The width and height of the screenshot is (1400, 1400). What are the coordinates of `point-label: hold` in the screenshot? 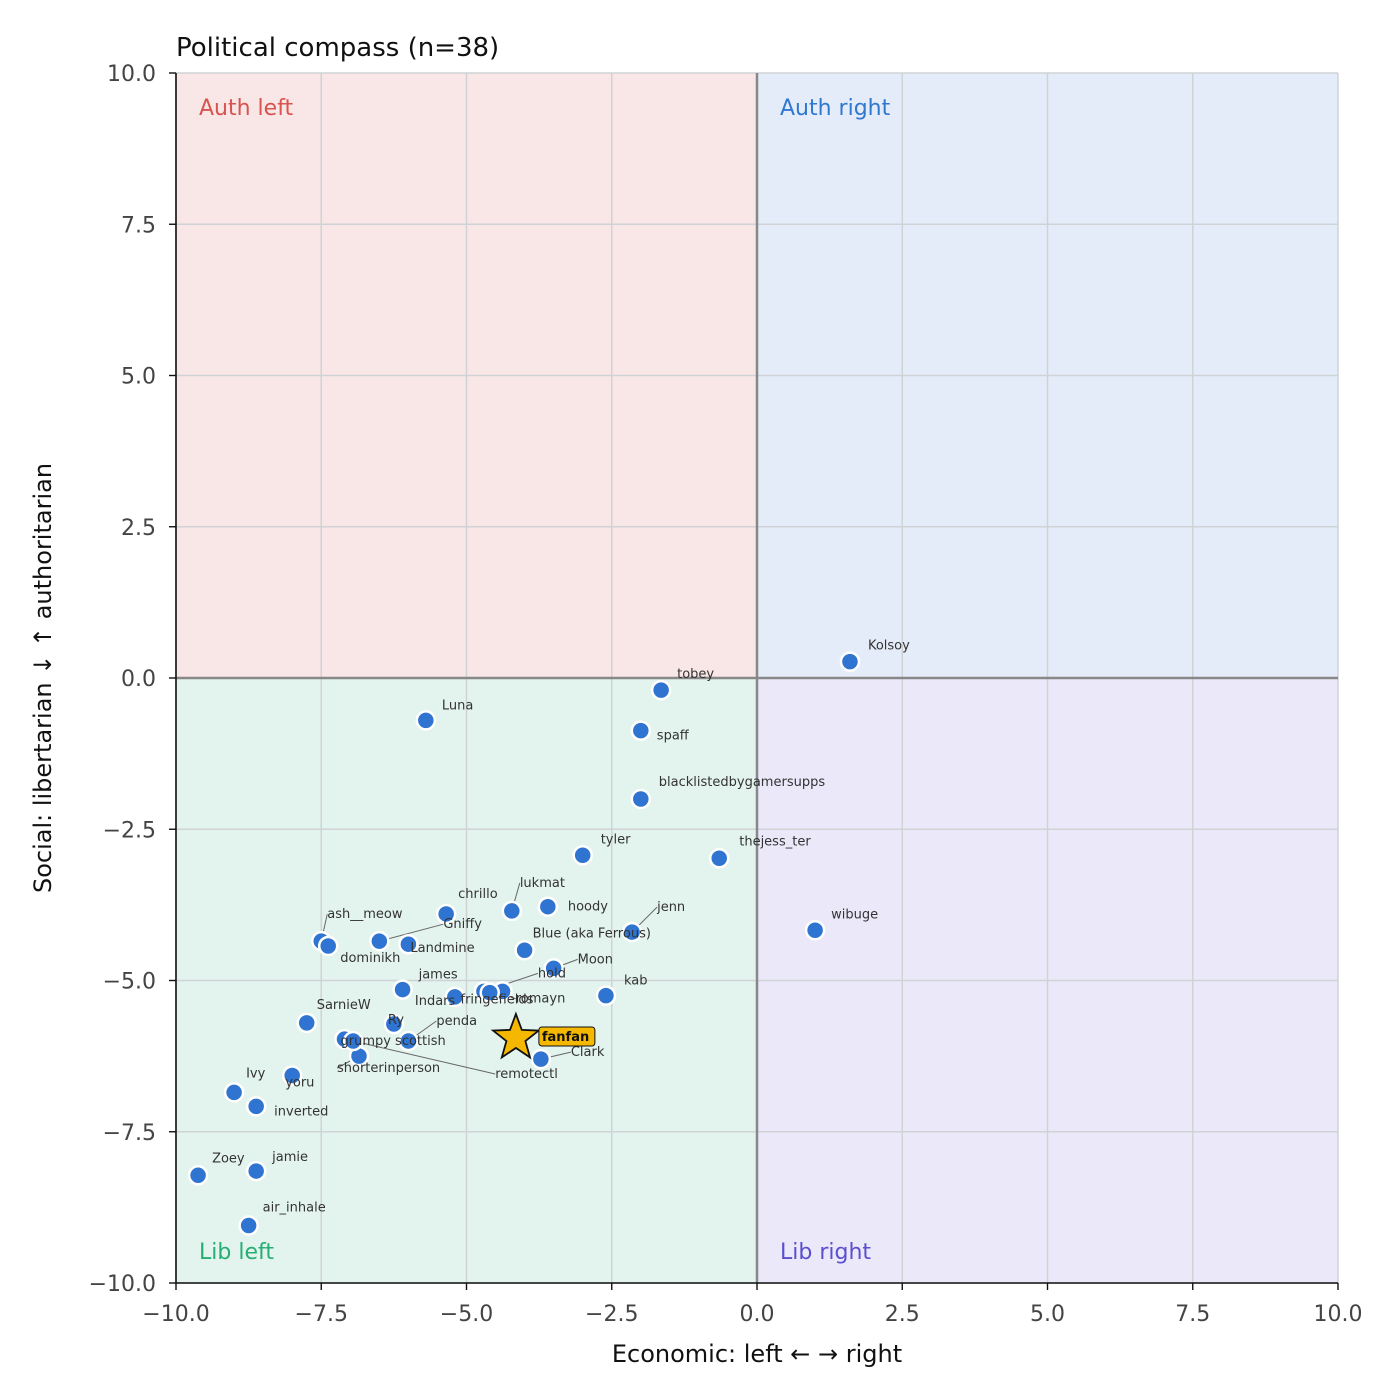 It's located at (552, 973).